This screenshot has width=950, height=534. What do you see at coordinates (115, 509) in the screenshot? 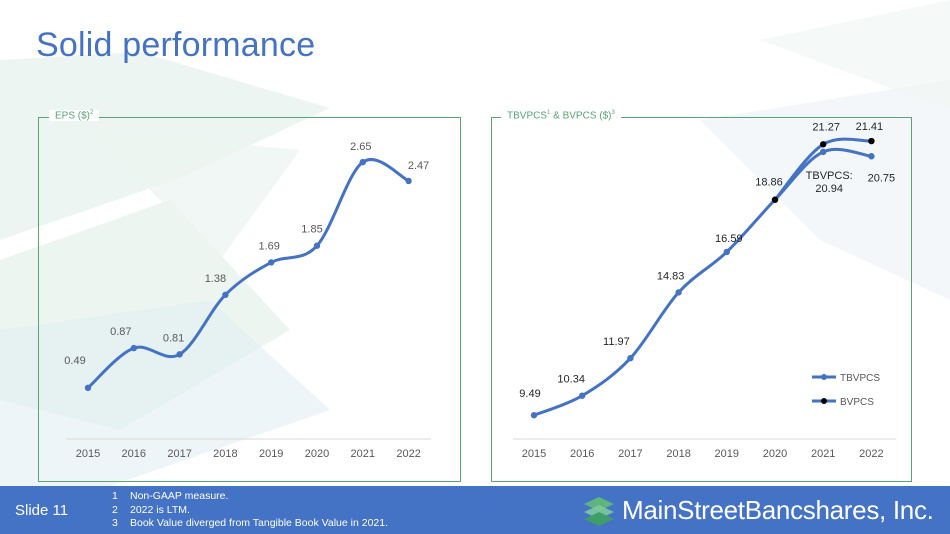
I see `footnote-number: 2` at bounding box center [115, 509].